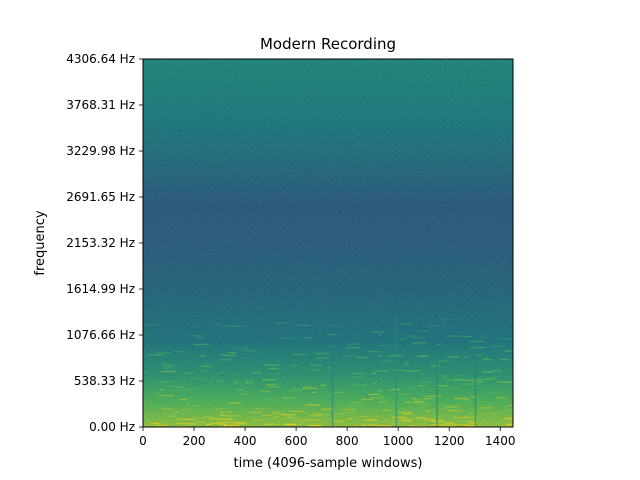  I want to click on chart-title: Modern Recording, so click(328, 44).